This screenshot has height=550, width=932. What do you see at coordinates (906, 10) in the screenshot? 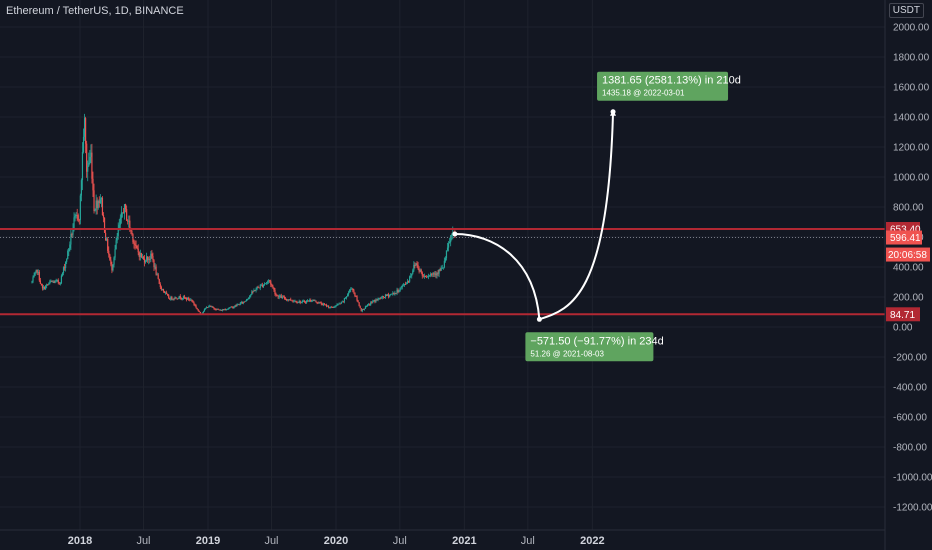
I see `currency-button: USDT` at bounding box center [906, 10].